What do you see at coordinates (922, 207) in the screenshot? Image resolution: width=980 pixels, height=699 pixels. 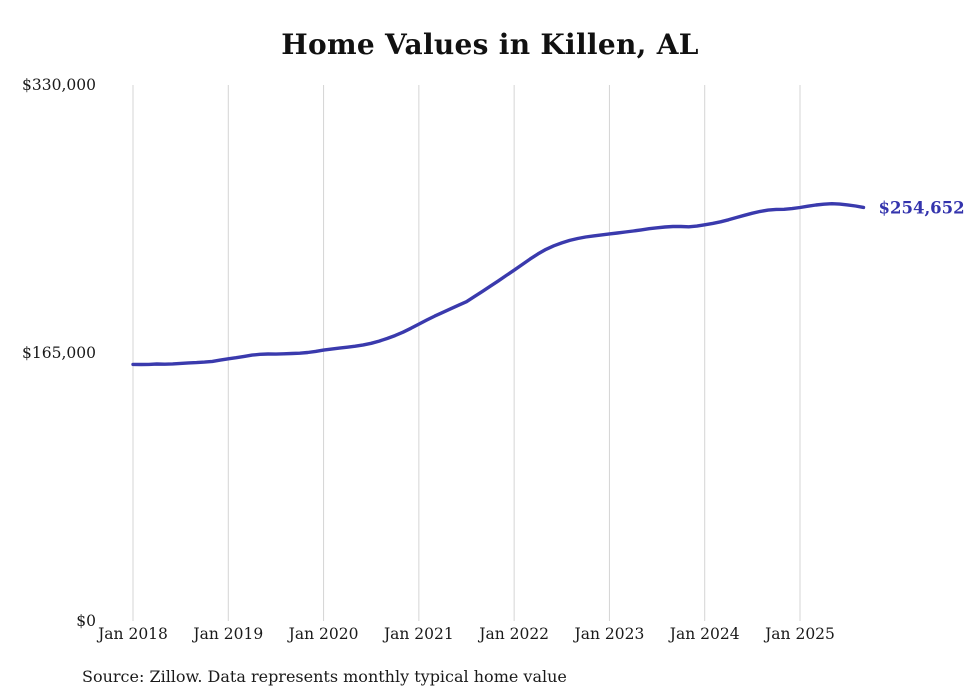 I see `latest-value-label: $254,652` at bounding box center [922, 207].